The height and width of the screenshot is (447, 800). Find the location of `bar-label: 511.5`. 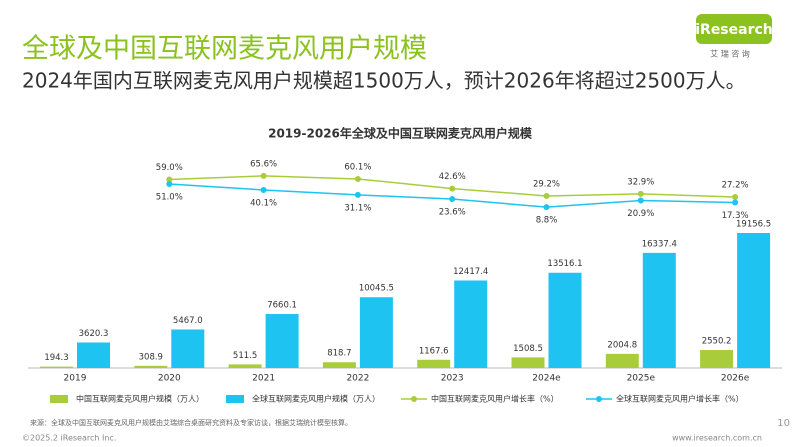

bar-label: 511.5 is located at coordinates (245, 356).